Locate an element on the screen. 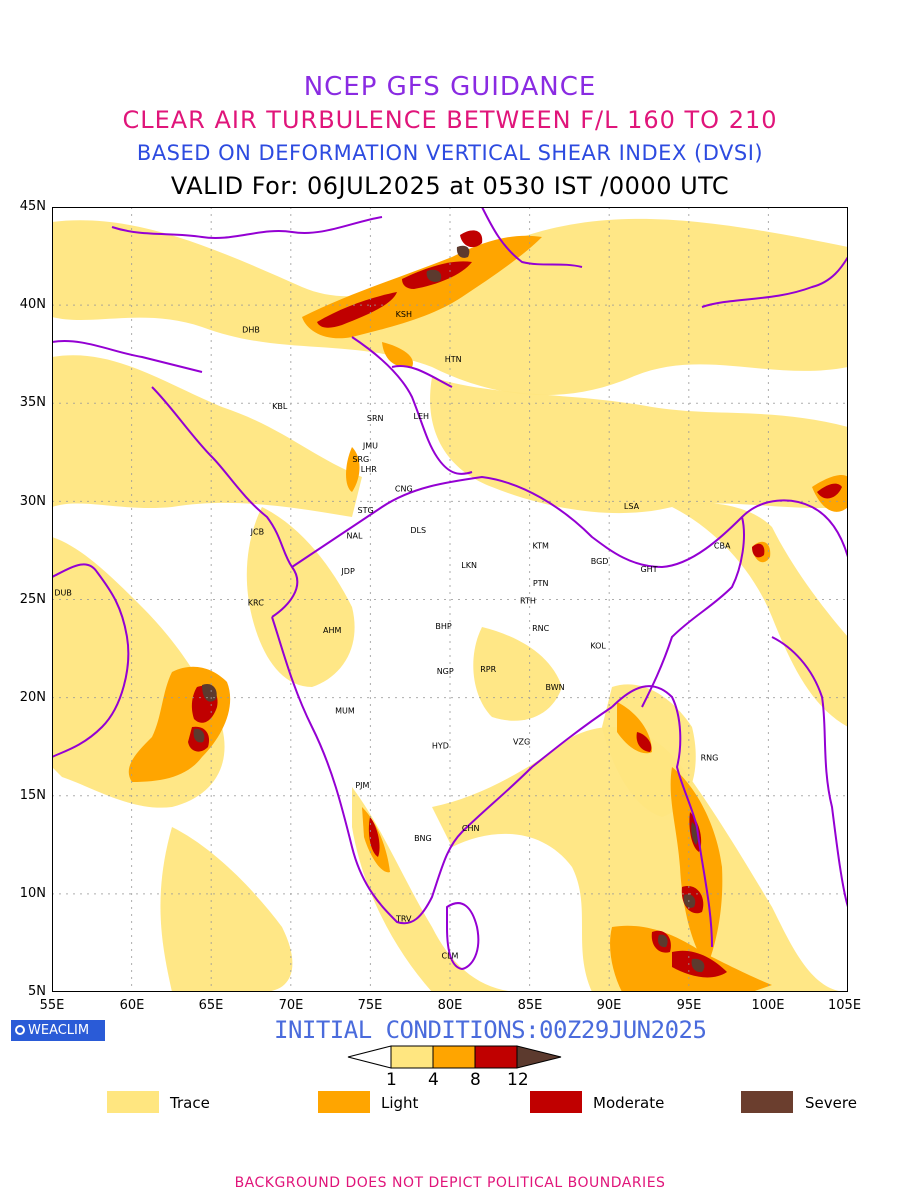 Image resolution: width=900 pixels, height=1200 pixels. city-label: KRC is located at coordinates (256, 602).